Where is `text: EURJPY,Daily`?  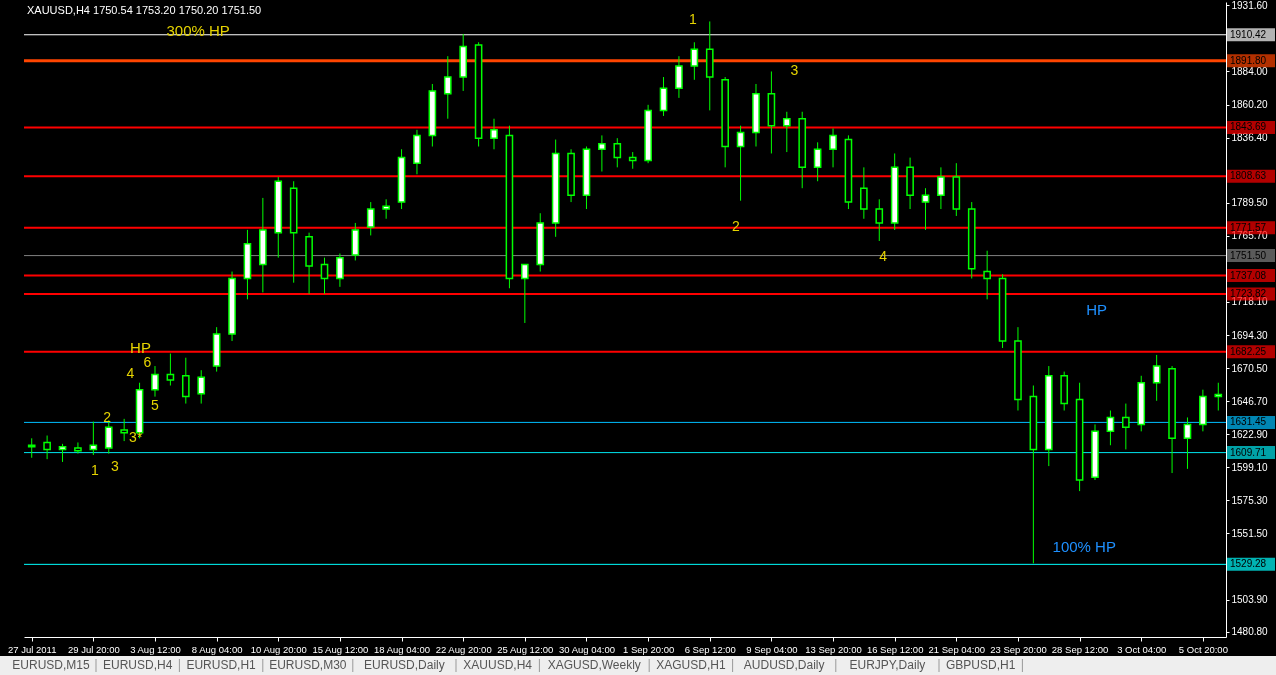 text: EURJPY,Daily is located at coordinates (887, 665).